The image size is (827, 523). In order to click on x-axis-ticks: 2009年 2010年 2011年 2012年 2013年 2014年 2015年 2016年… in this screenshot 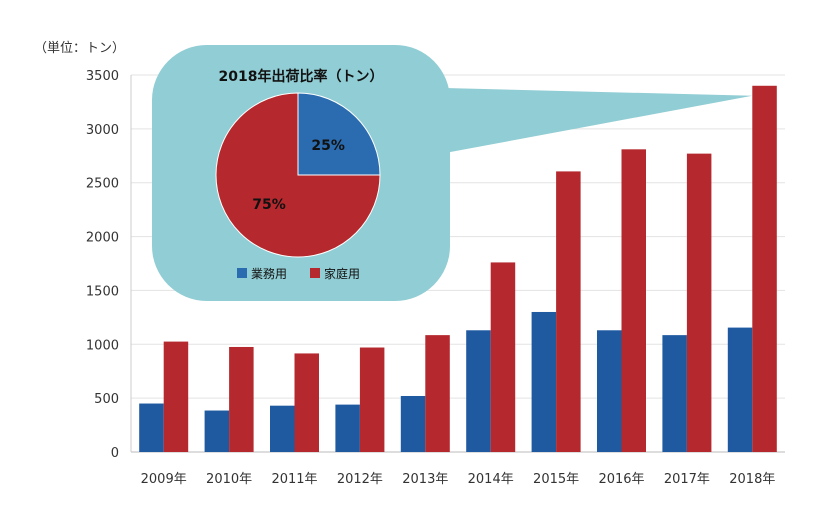, I will do `click(458, 479)`.